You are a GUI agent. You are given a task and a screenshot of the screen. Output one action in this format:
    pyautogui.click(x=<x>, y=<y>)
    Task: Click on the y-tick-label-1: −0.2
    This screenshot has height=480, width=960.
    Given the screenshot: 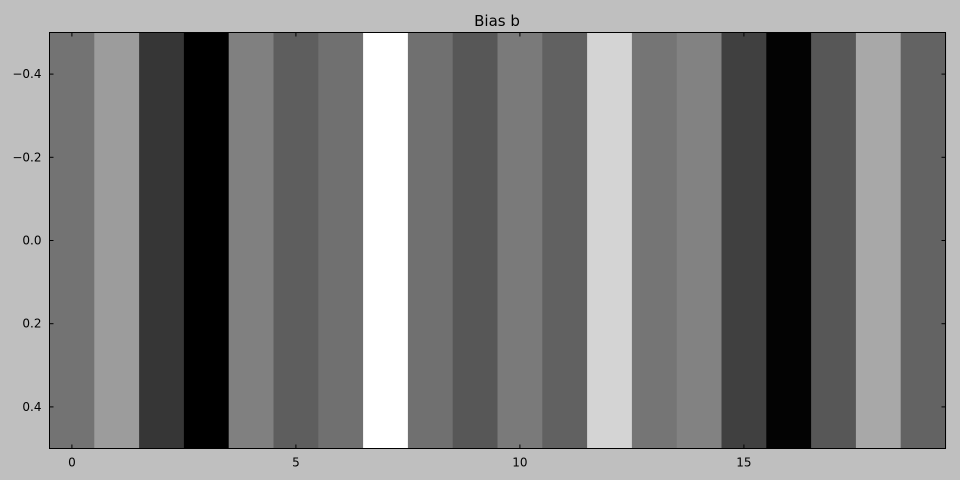 What is the action you would take?
    pyautogui.click(x=26, y=157)
    